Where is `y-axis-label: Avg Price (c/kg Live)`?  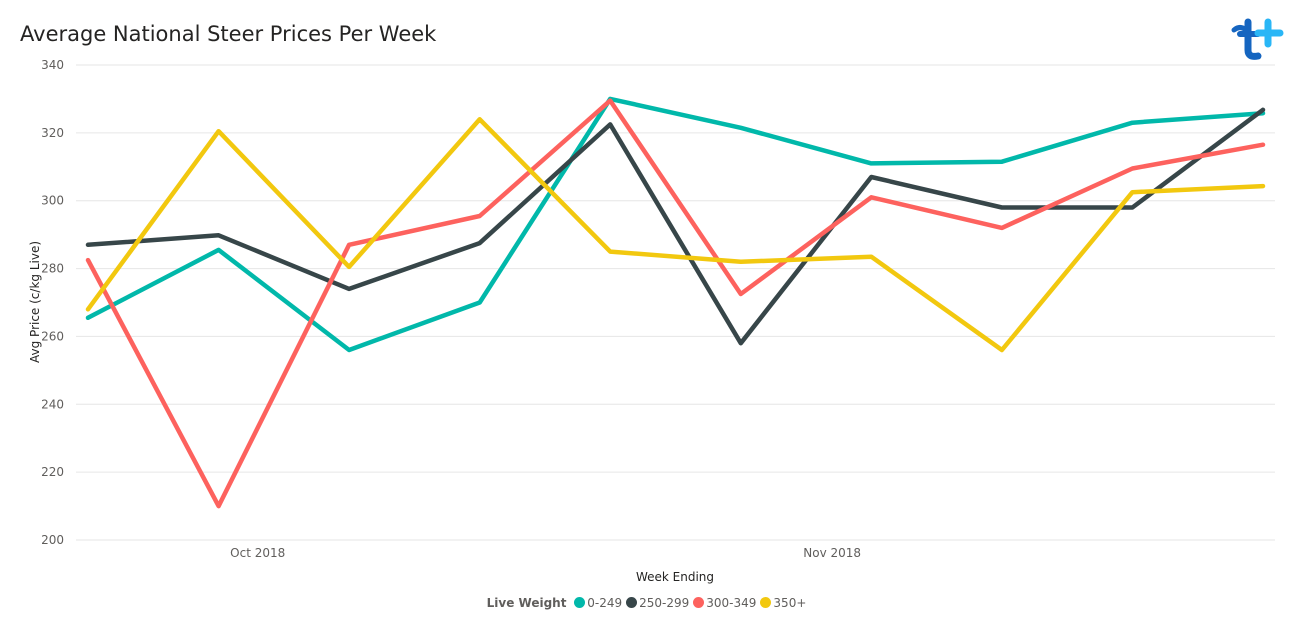 y-axis-label: Avg Price (c/kg Live) is located at coordinates (35, 302).